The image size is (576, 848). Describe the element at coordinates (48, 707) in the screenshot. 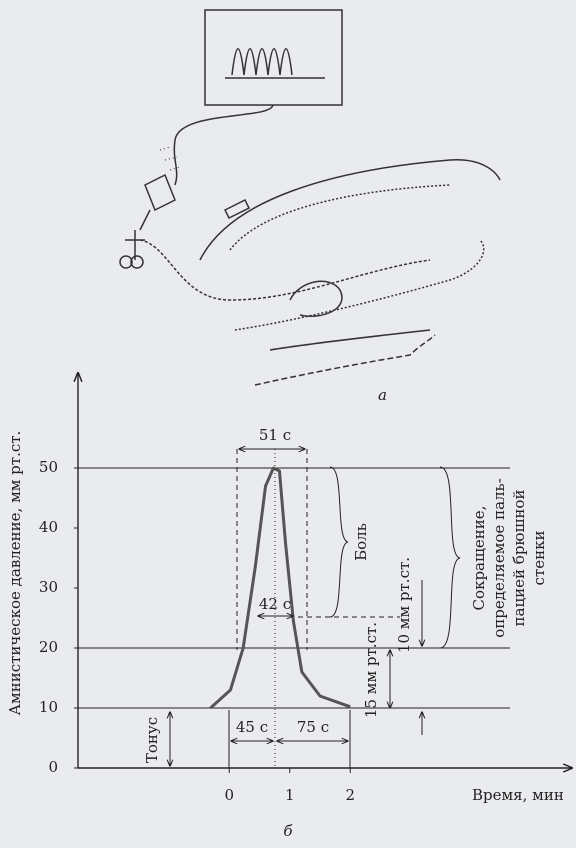

I see `y-tick-label: 10` at that location.